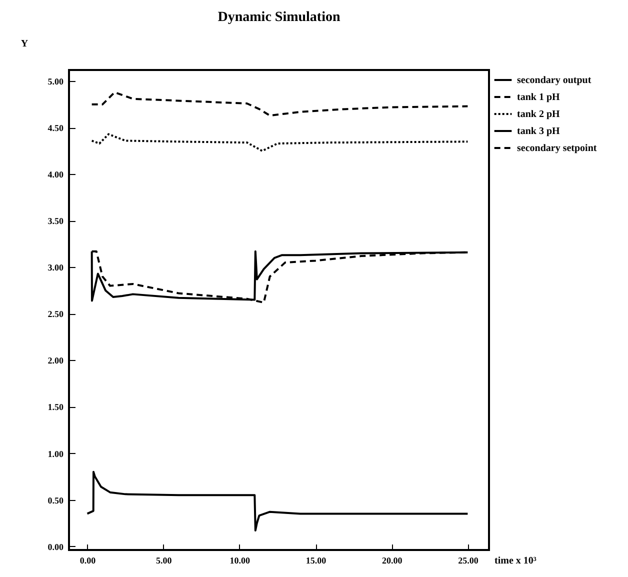 Image resolution: width=628 pixels, height=577 pixels. What do you see at coordinates (24, 44) in the screenshot?
I see `y-axis-title: Y` at bounding box center [24, 44].